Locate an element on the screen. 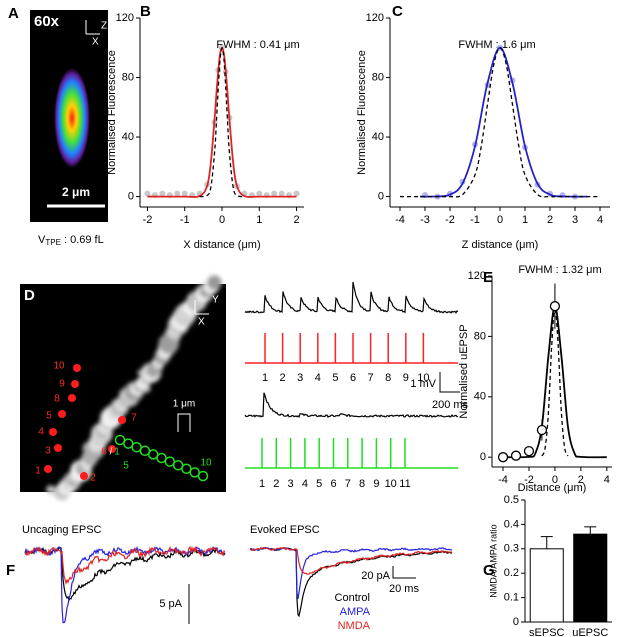 The image size is (640, 637). red-site-label: 6 is located at coordinates (104, 452).